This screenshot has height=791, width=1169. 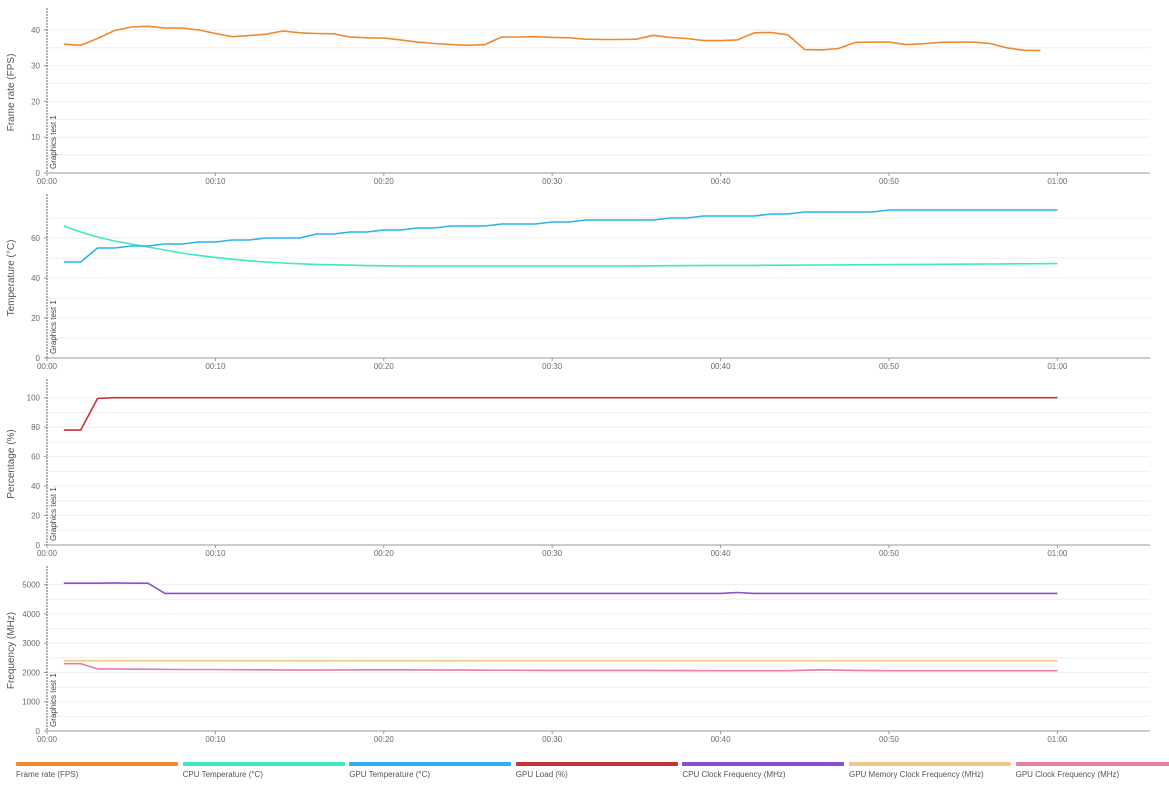 I want to click on y-tick-label: 100, so click(x=34, y=398).